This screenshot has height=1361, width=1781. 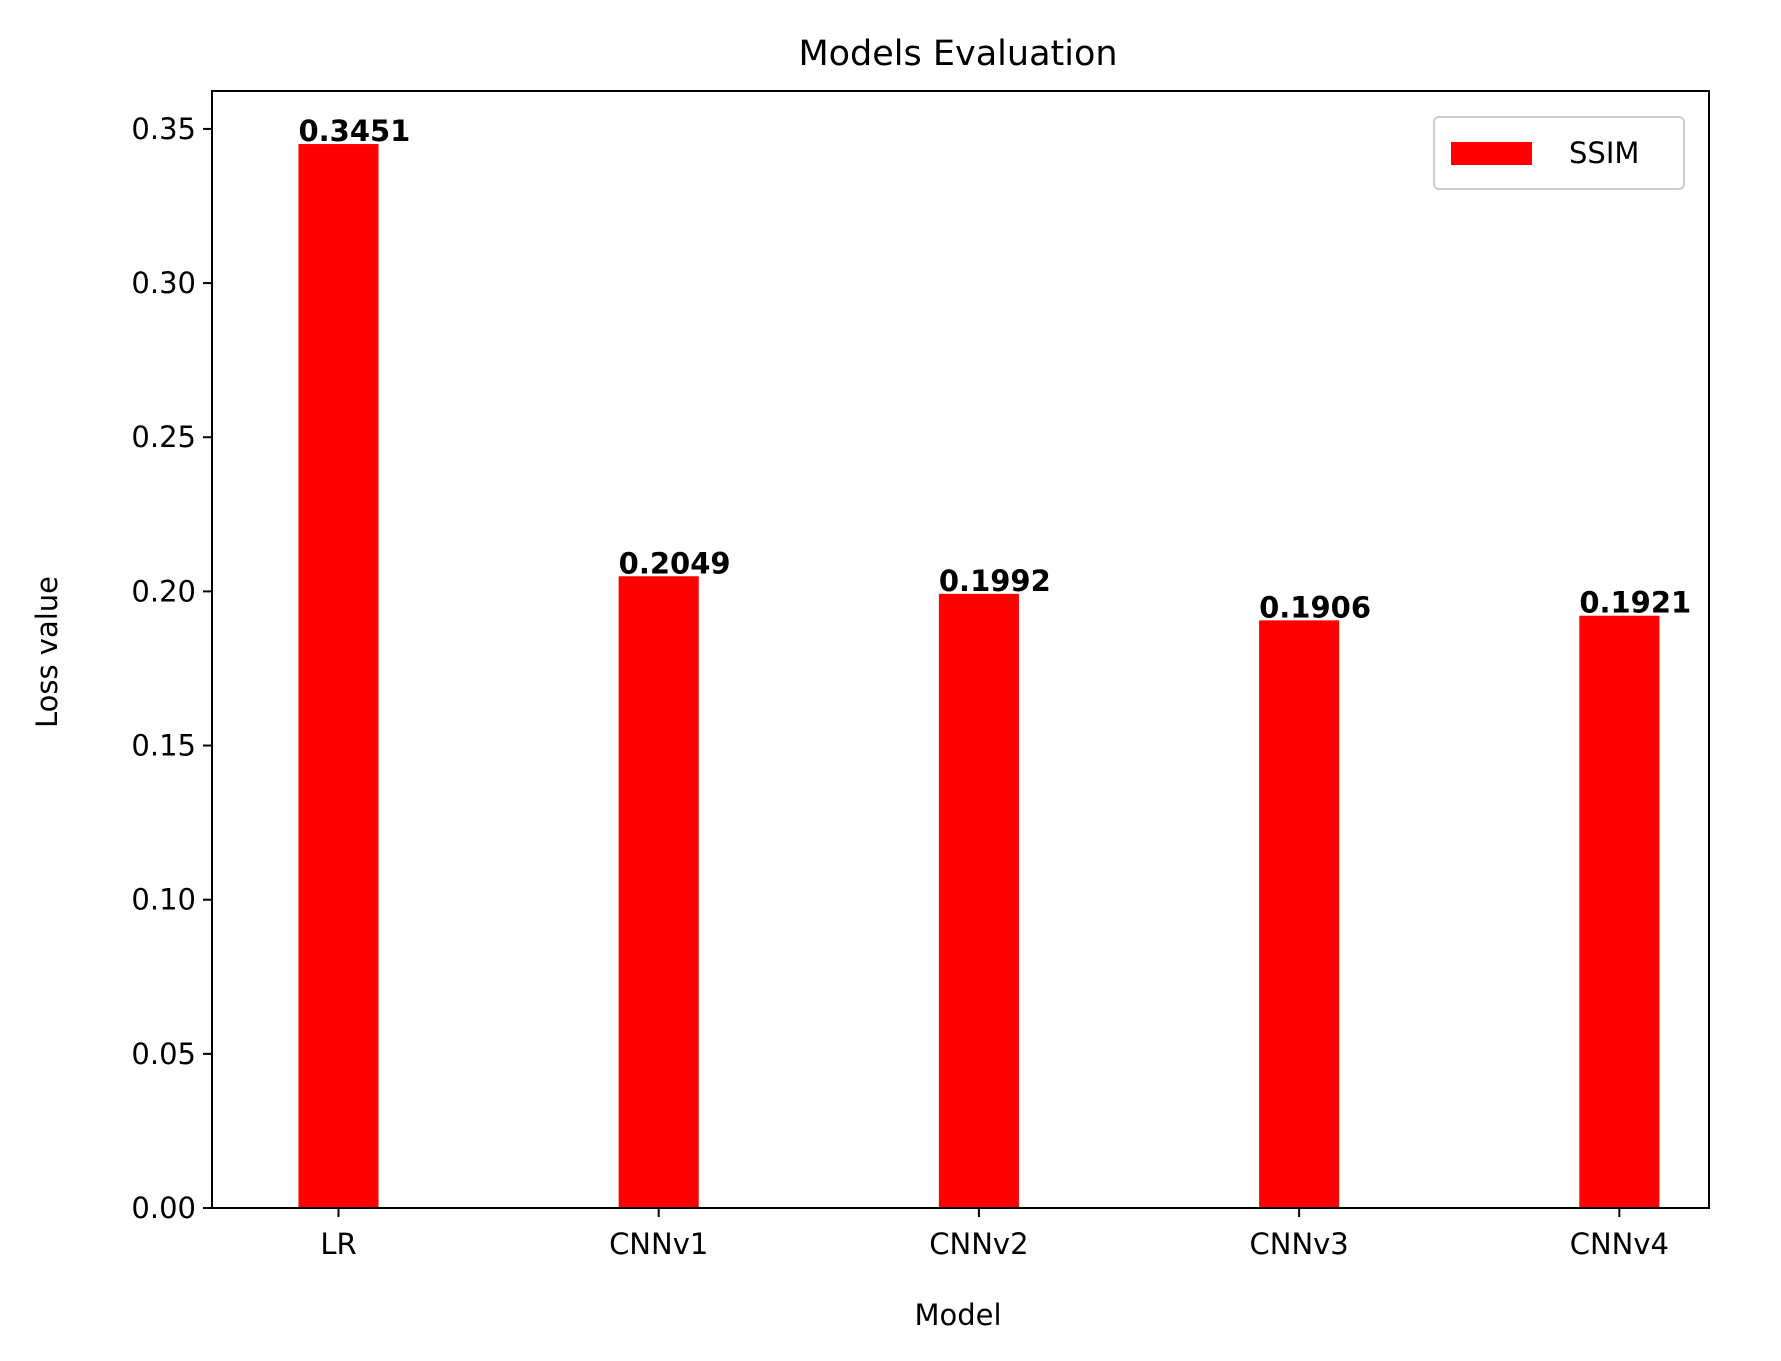 I want to click on y-tick-label: 0.10, so click(x=163, y=900).